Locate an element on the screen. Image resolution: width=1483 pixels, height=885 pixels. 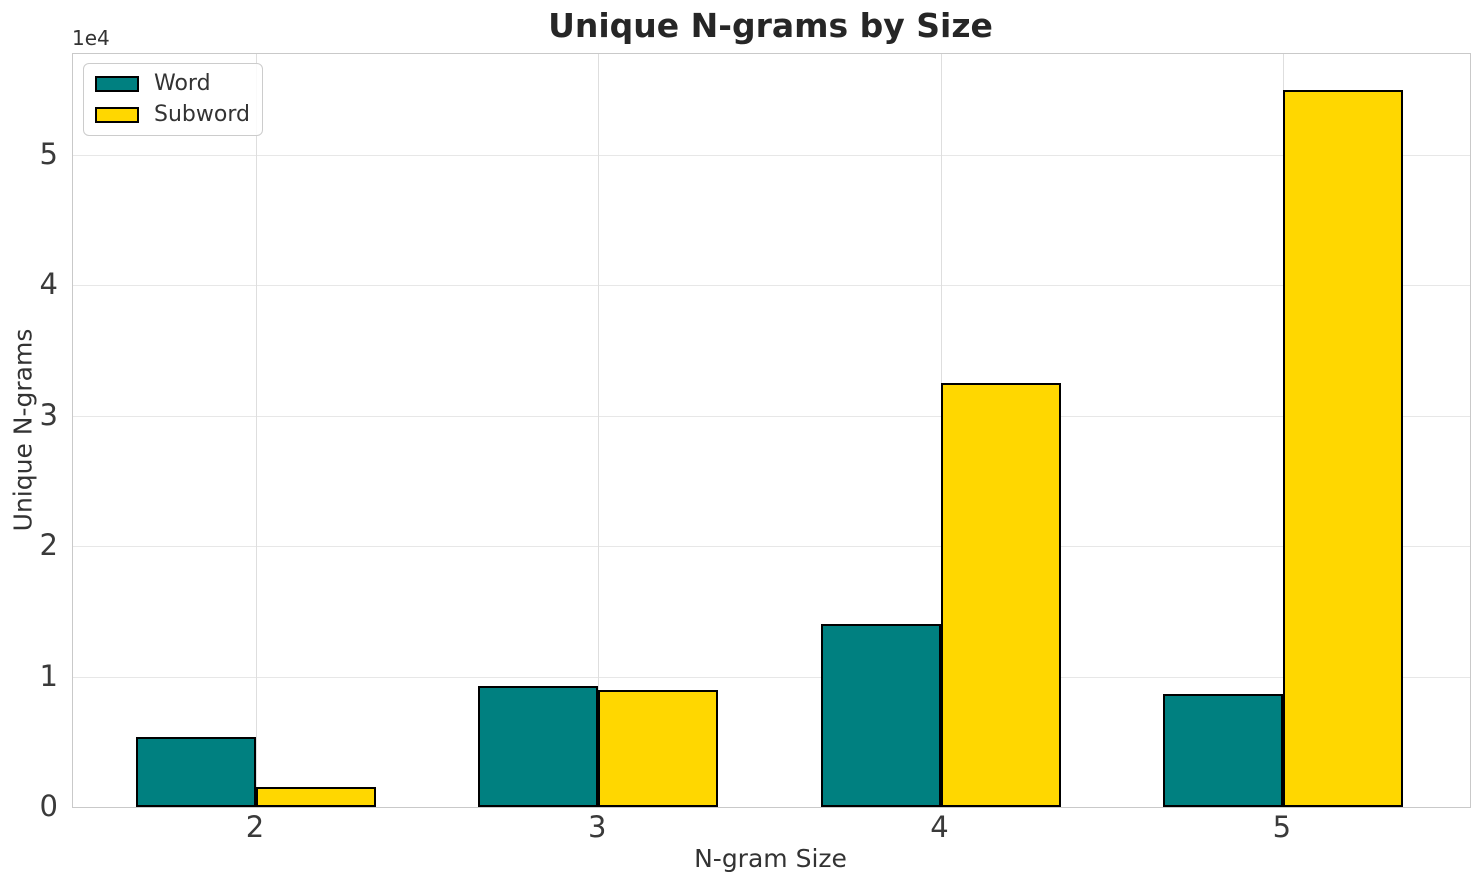
y-tick-label: 2 is located at coordinates (48, 545).